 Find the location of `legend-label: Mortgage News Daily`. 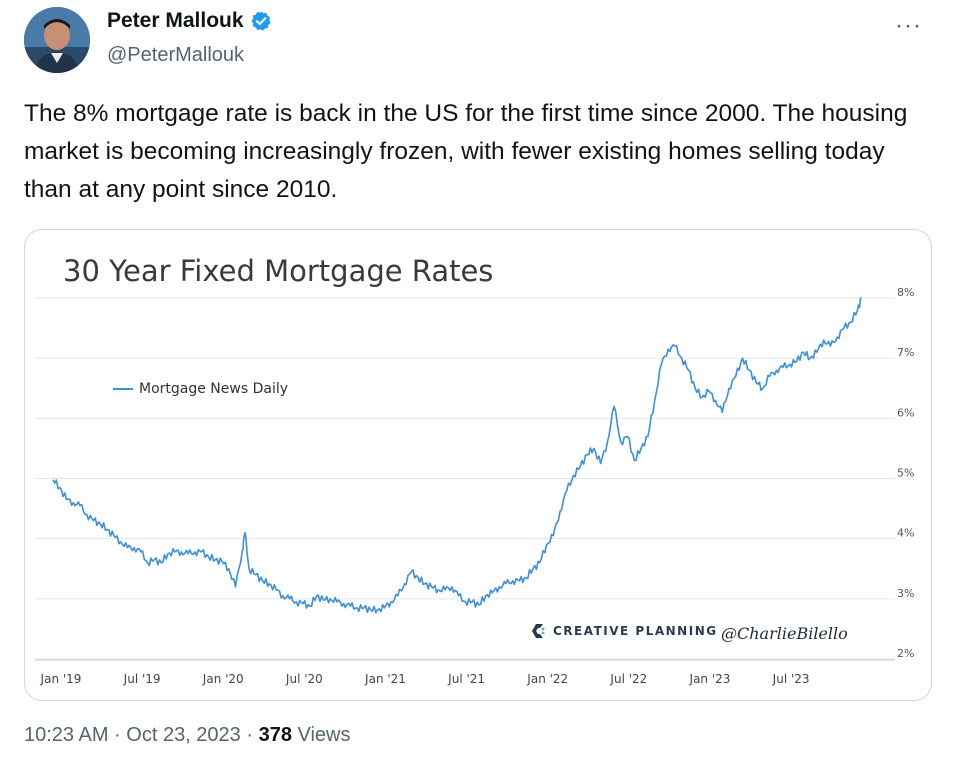

legend-label: Mortgage News Daily is located at coordinates (214, 389).